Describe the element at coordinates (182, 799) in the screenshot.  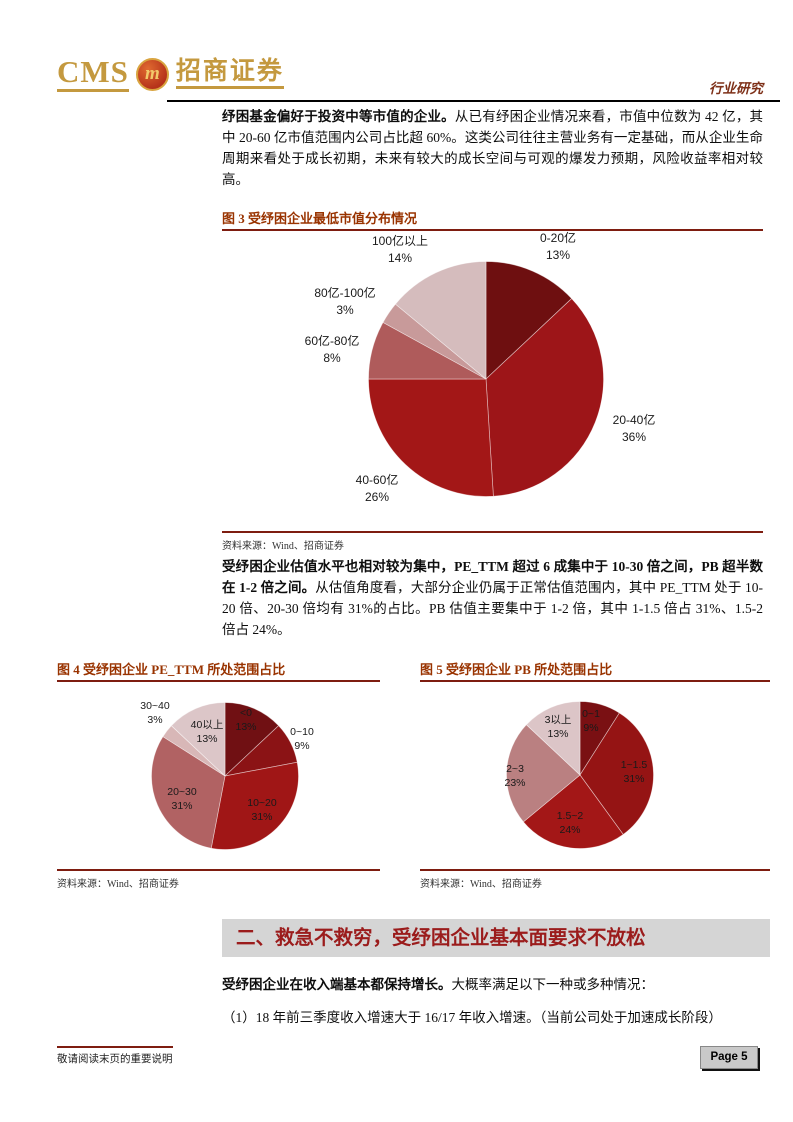
I see `pie-label-pe-20-30: 20~30 31%` at that location.